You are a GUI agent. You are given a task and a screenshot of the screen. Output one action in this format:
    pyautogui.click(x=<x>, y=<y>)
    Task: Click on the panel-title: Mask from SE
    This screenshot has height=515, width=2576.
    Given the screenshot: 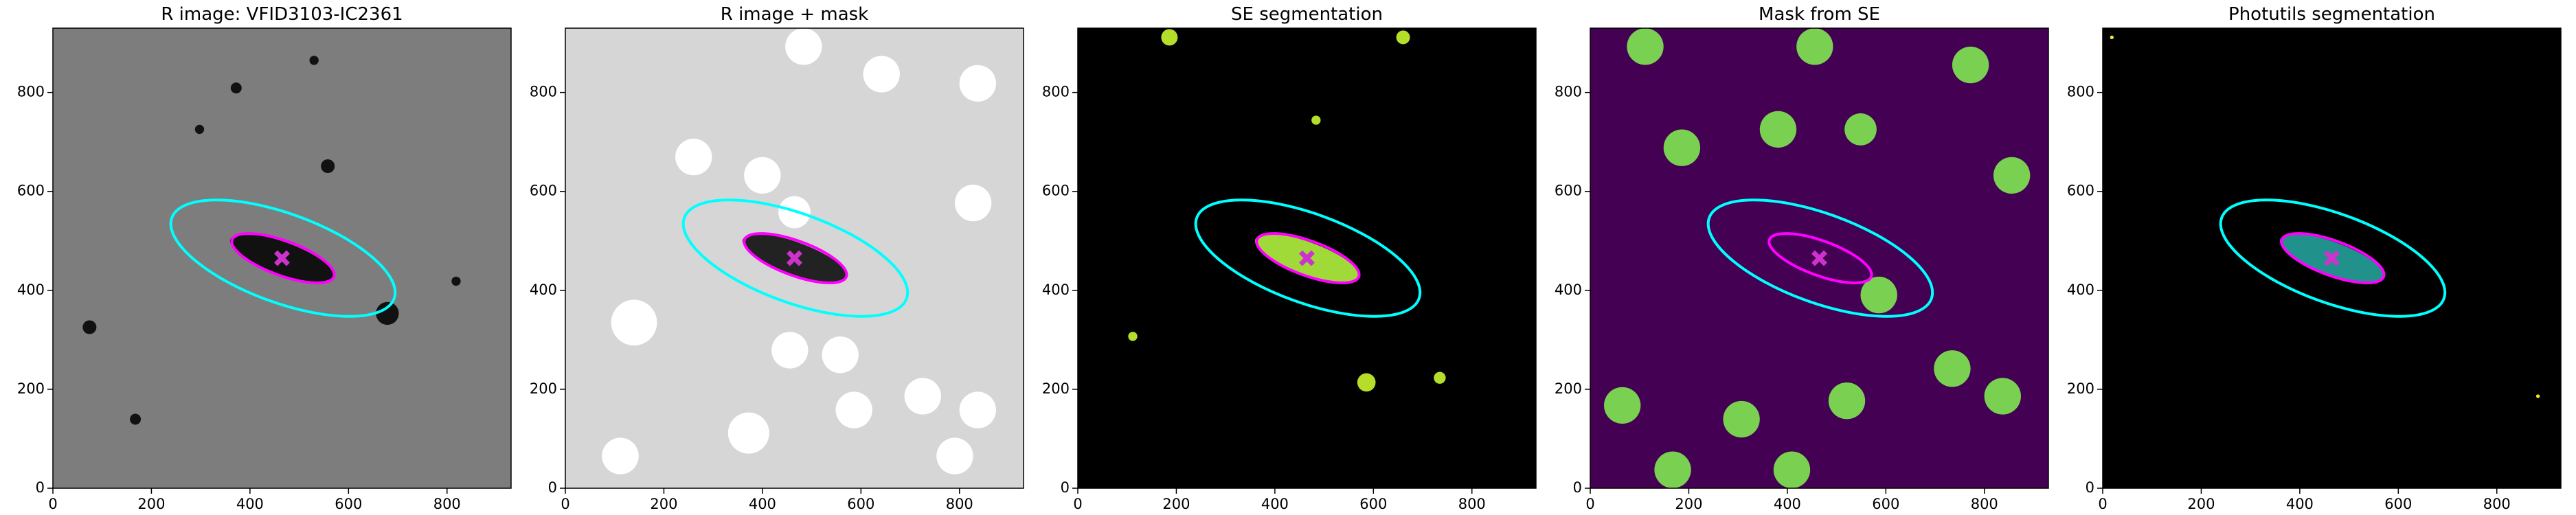 What is the action you would take?
    pyautogui.click(x=1819, y=14)
    